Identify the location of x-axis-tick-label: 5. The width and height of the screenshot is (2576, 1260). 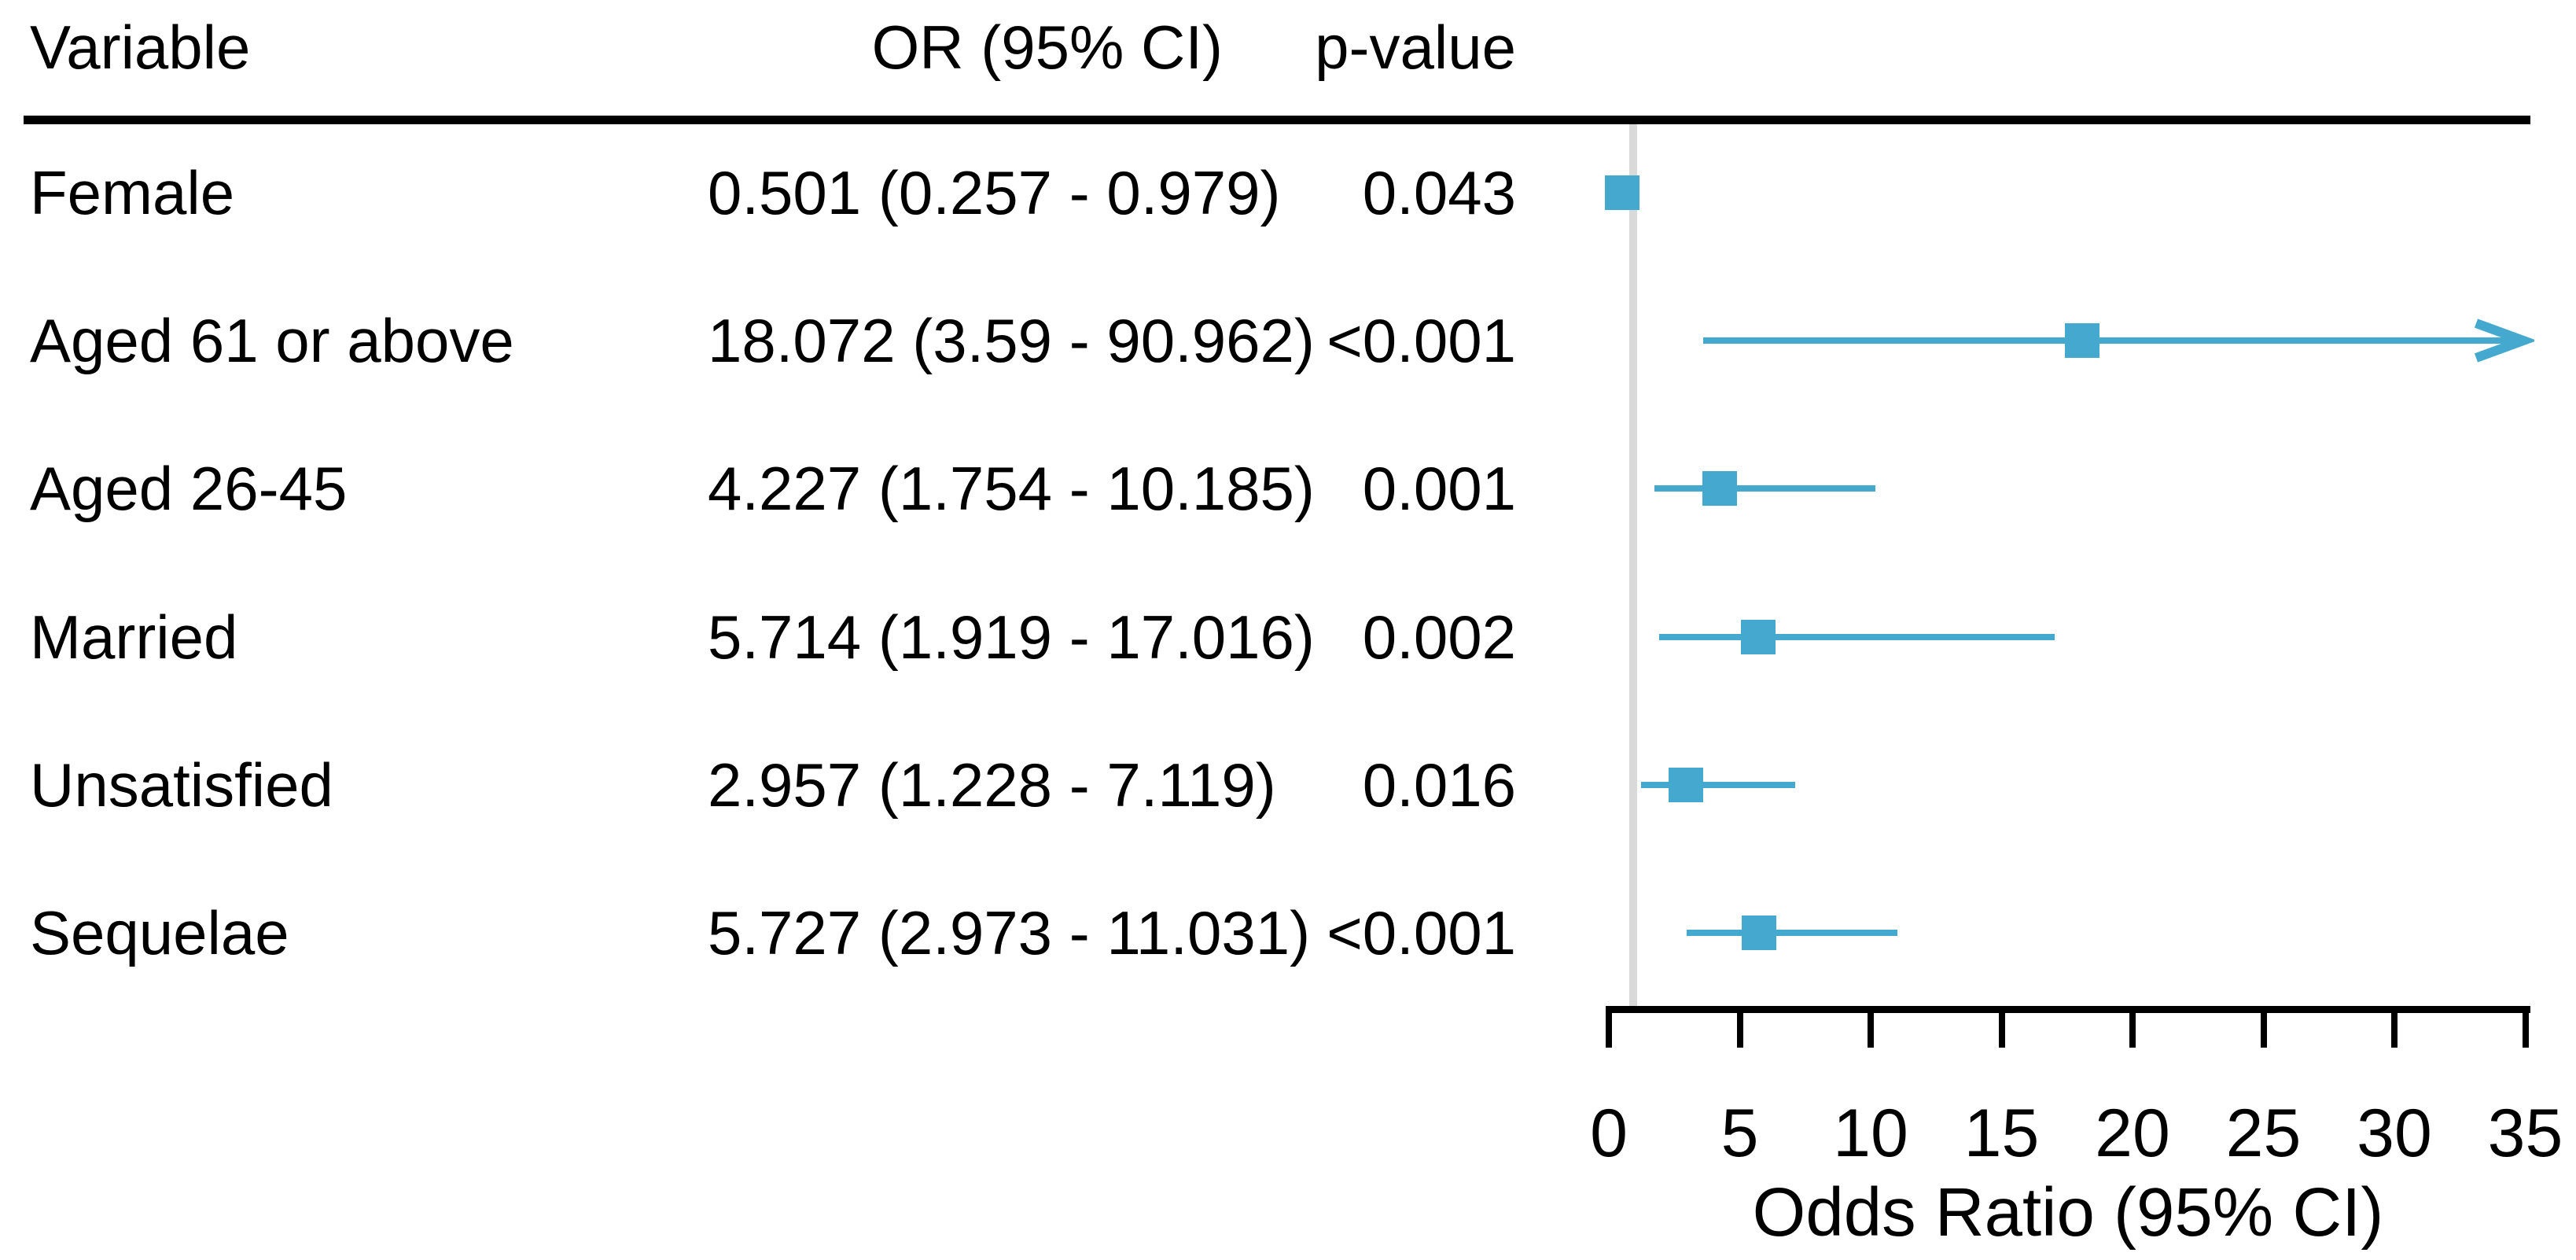
(1739, 1133).